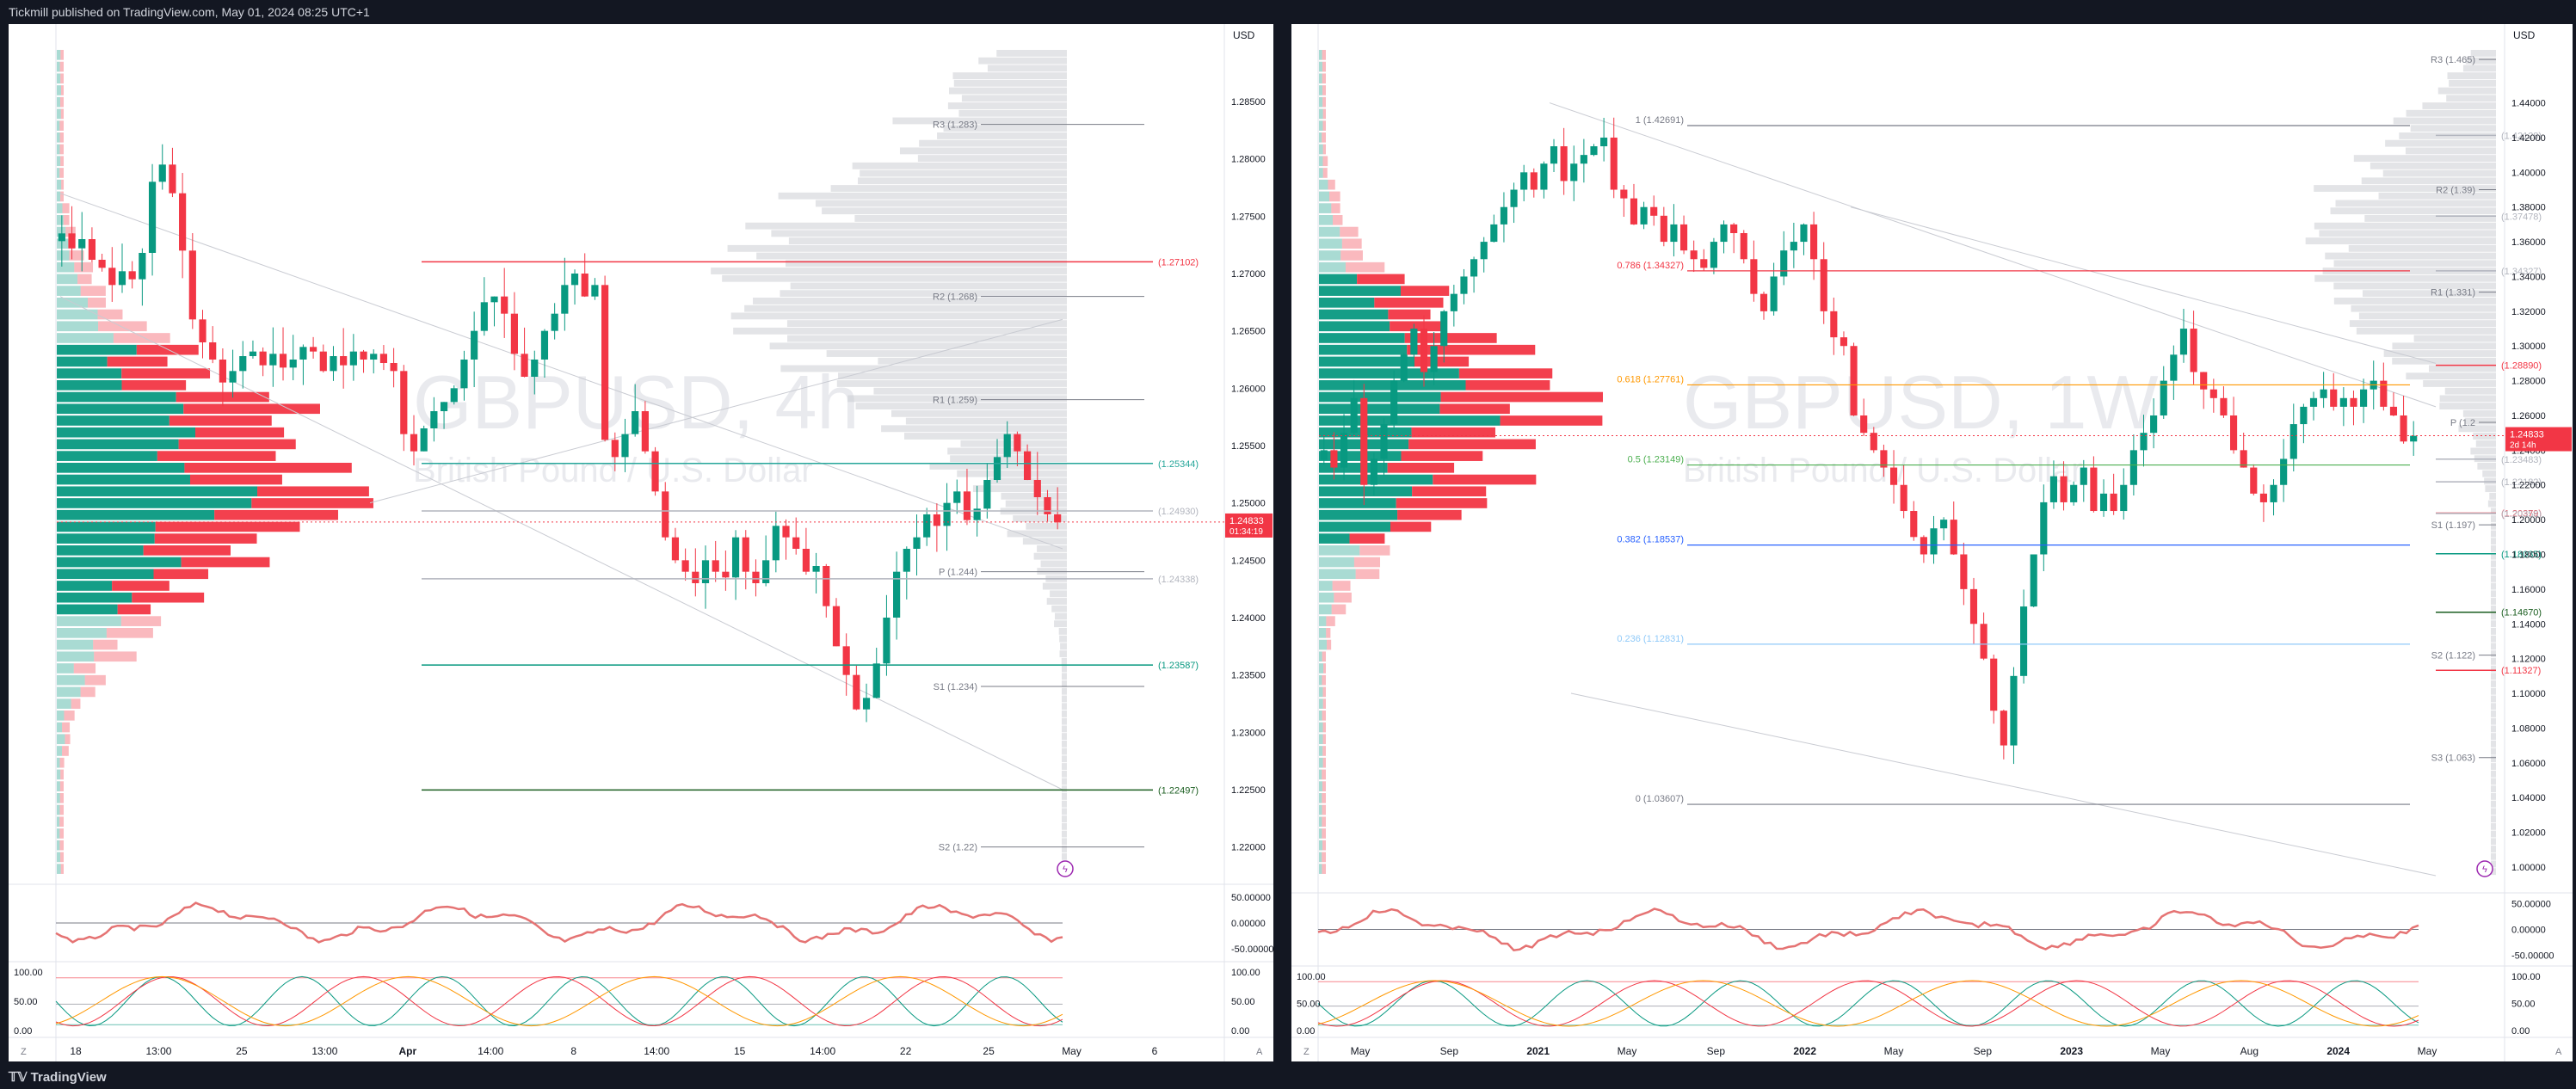  Describe the element at coordinates (559, 922) in the screenshot. I see `oscillator-line` at that location.